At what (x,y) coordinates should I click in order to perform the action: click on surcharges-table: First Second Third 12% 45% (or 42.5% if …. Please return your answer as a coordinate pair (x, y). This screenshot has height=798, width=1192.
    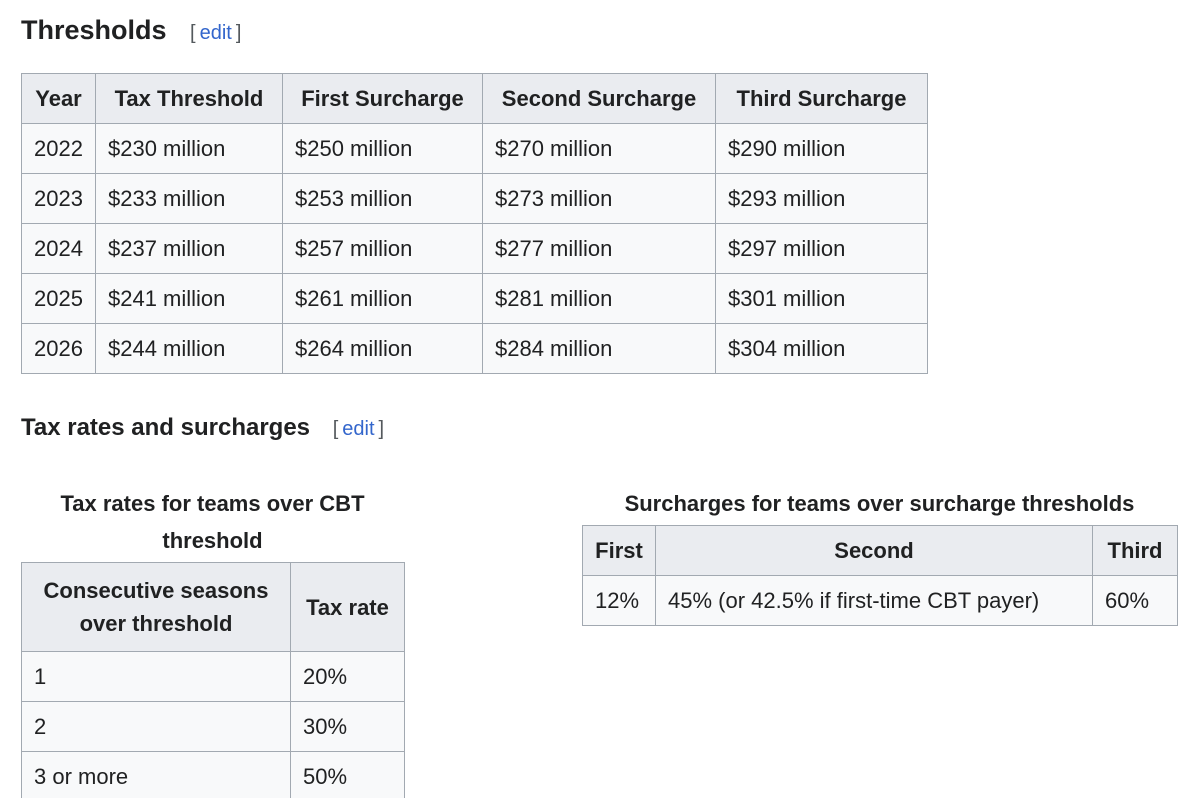
    Looking at the image, I should click on (880, 576).